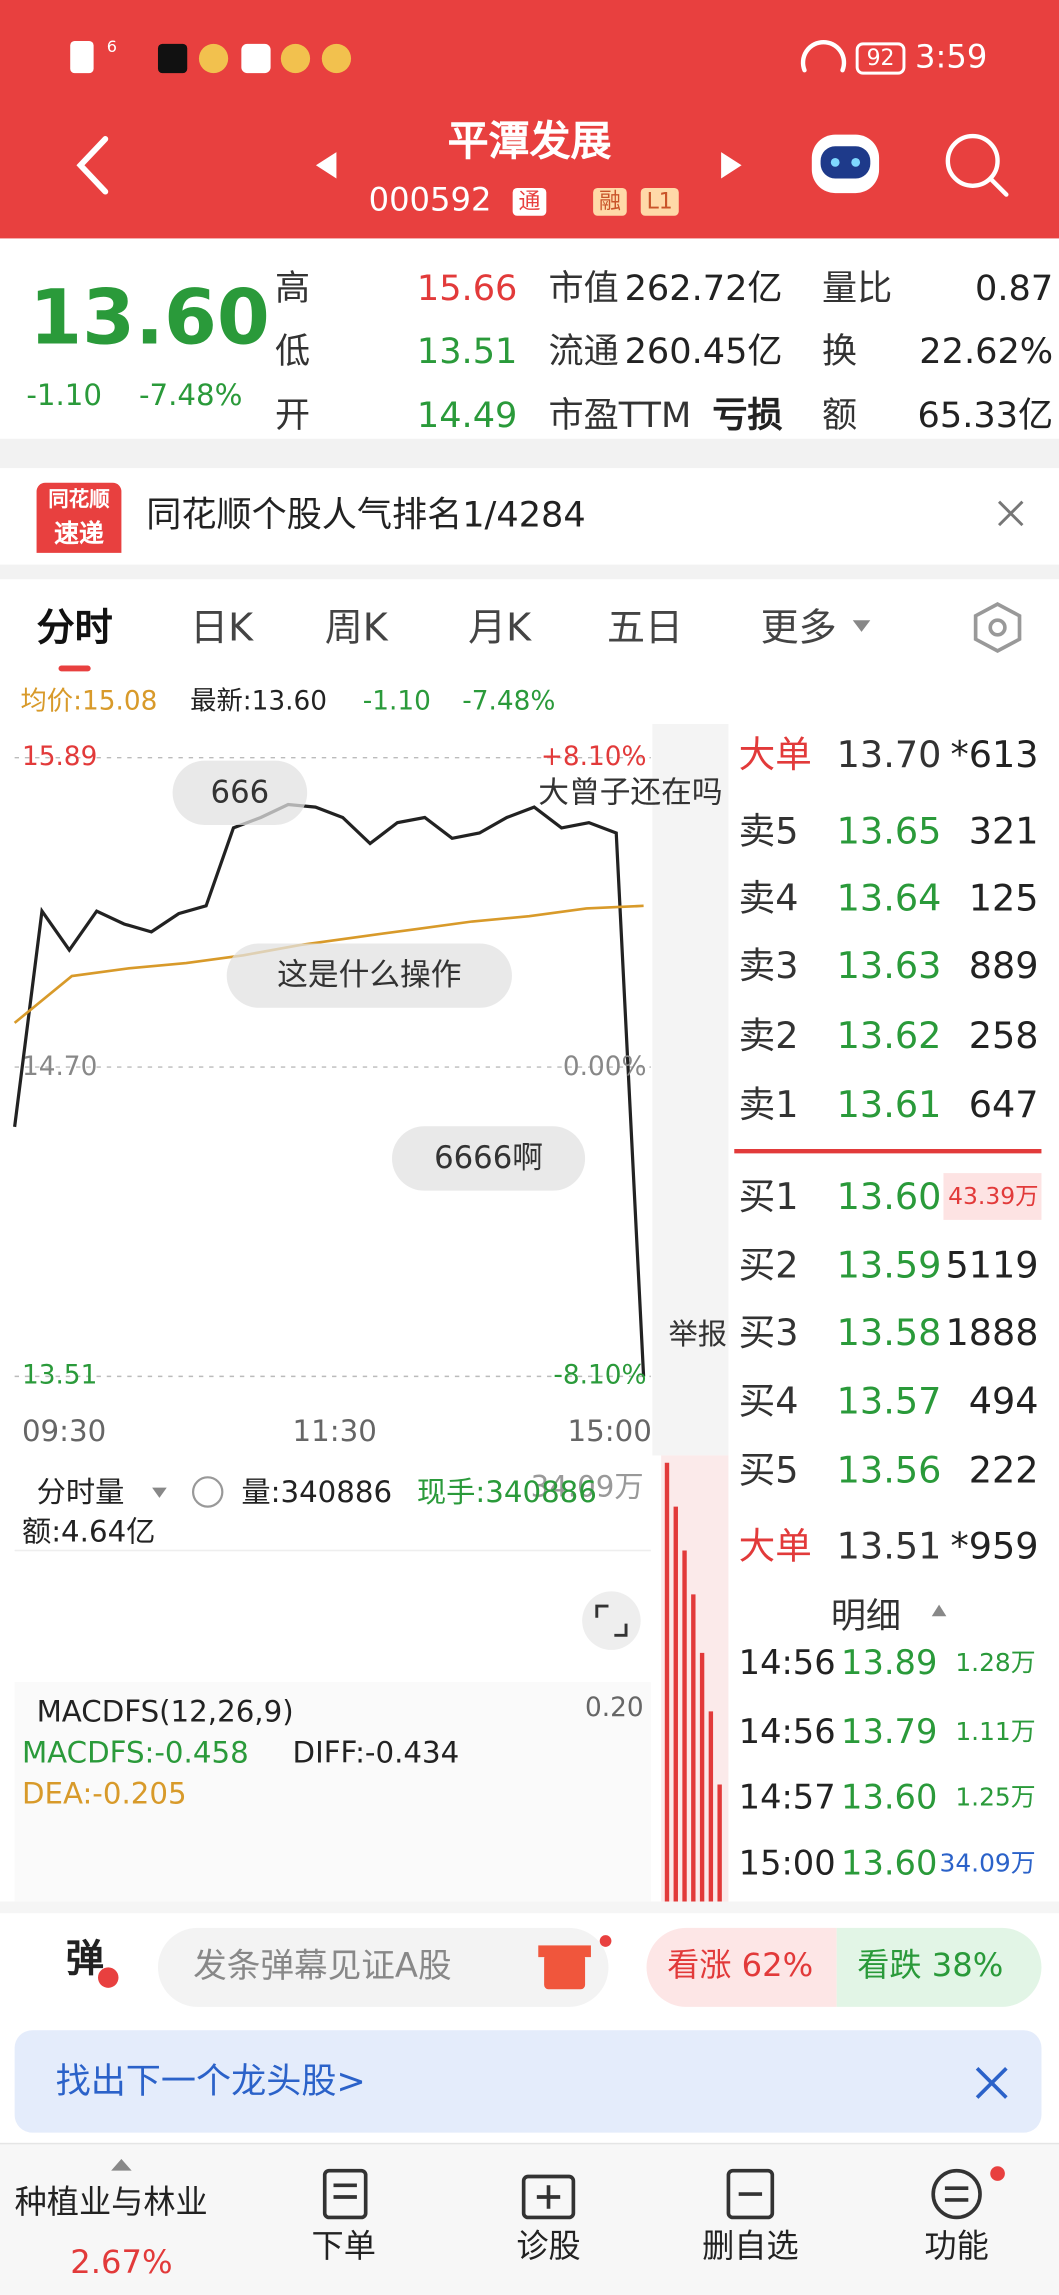  Describe the element at coordinates (768, 831) in the screenshot. I see `book-label: 卖5` at that location.